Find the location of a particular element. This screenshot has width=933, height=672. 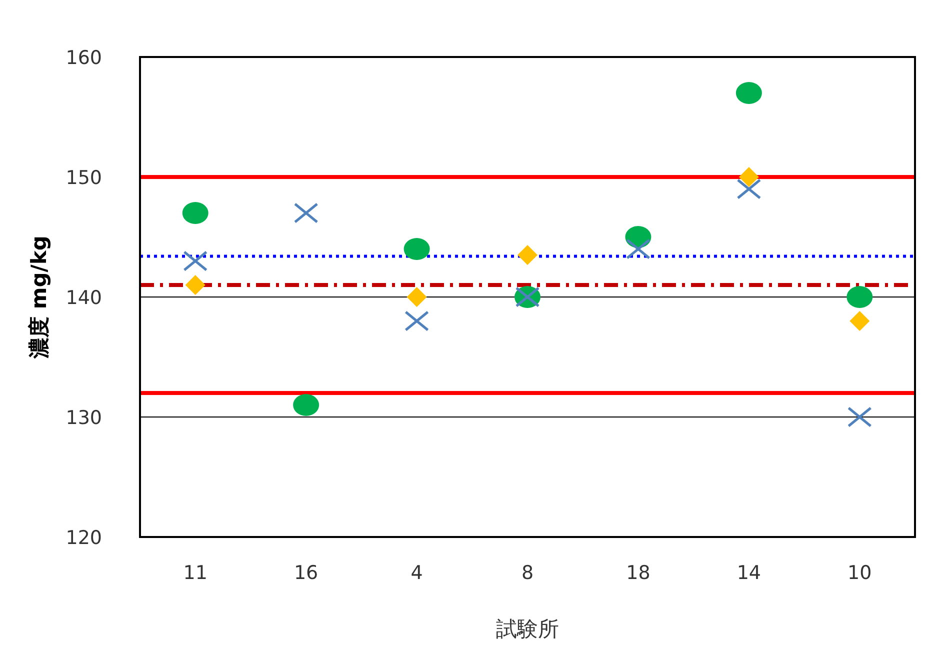

y-tick-label: 150 is located at coordinates (84, 178).